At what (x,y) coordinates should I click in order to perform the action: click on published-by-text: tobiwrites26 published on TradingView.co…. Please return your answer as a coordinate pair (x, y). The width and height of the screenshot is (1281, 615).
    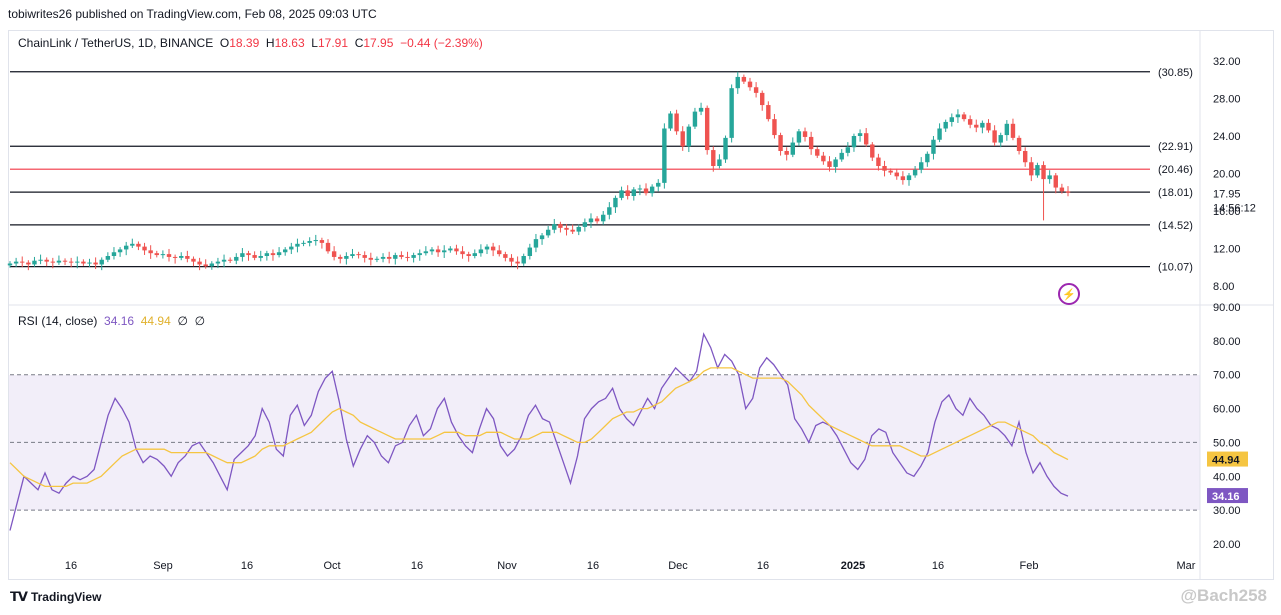
    Looking at the image, I should click on (192, 14).